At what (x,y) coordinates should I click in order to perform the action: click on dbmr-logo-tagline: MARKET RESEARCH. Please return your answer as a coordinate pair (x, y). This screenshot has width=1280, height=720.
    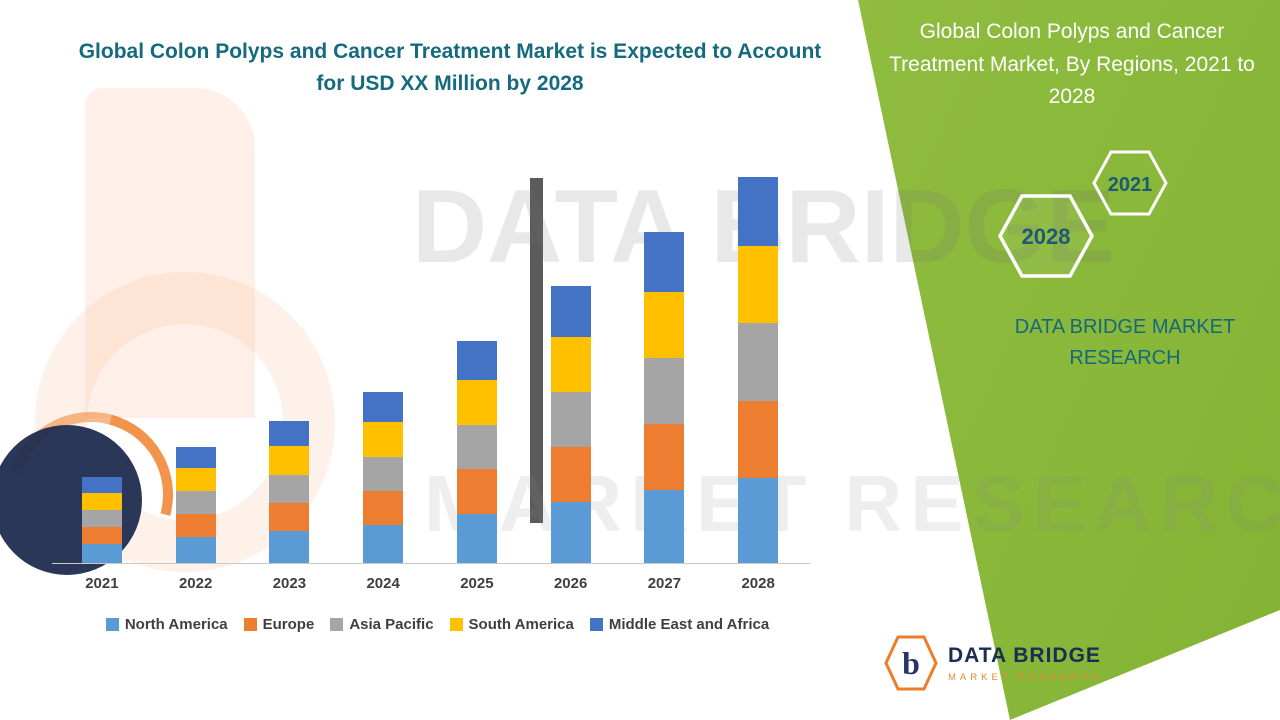
    Looking at the image, I should click on (1025, 677).